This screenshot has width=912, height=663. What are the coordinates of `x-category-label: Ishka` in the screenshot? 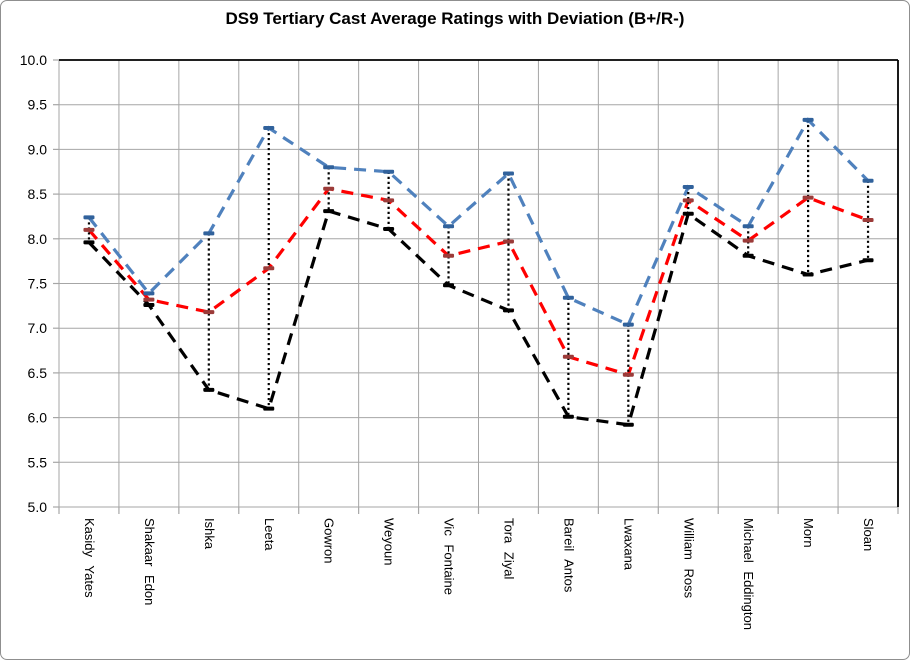 It's located at (209, 534).